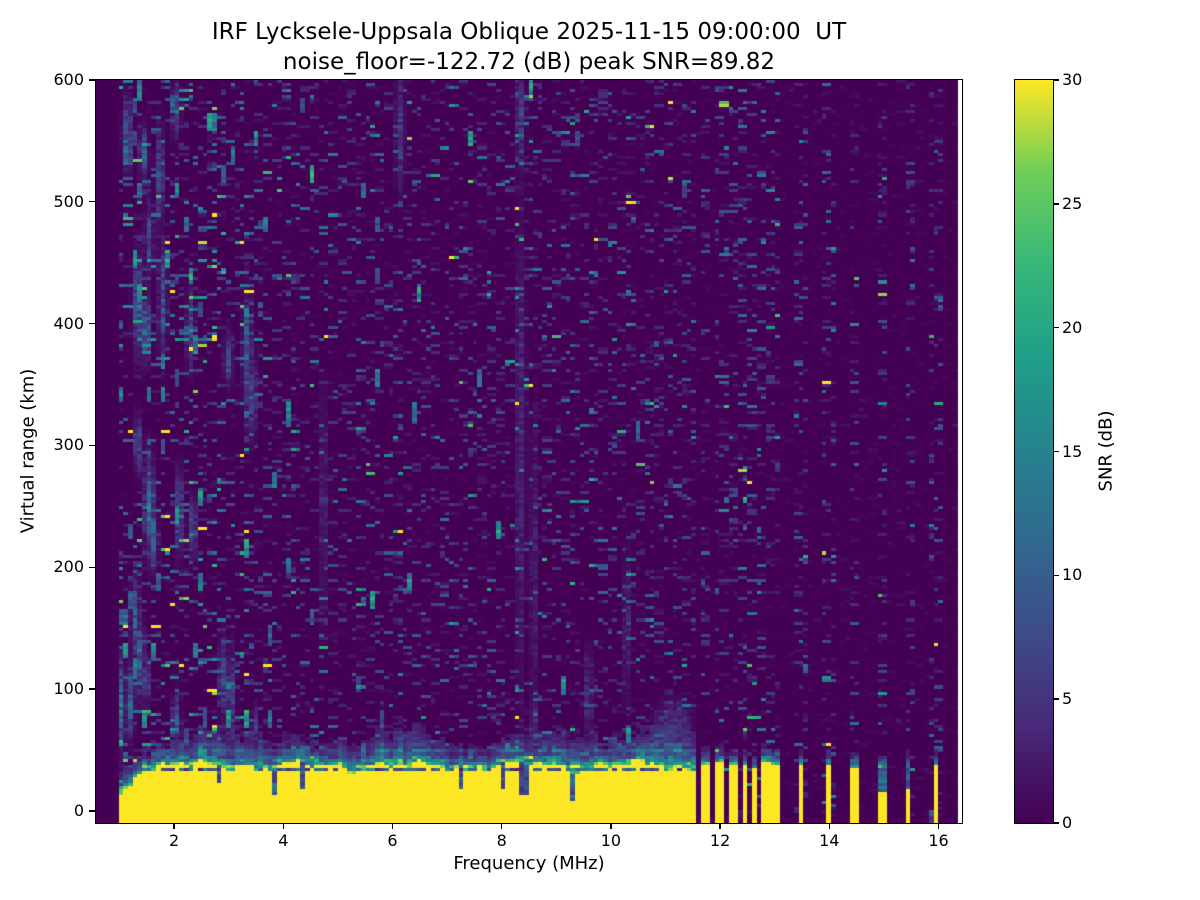 The image size is (1200, 900). Describe the element at coordinates (529, 863) in the screenshot. I see `x-axis-label: Frequency (MHz)` at that location.